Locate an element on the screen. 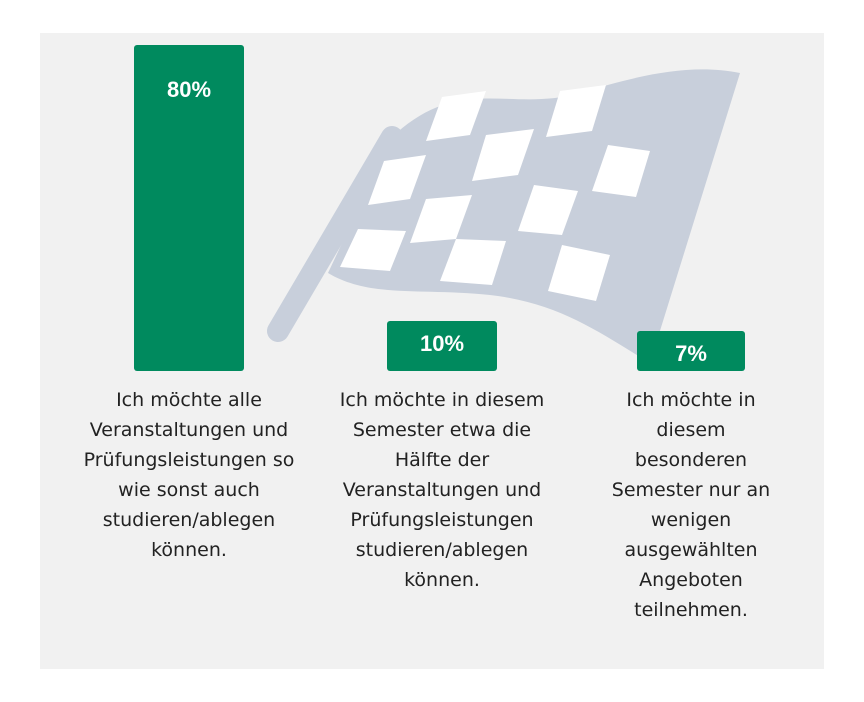 The height and width of the screenshot is (702, 864). category-label-line: Angeboten is located at coordinates (691, 580).